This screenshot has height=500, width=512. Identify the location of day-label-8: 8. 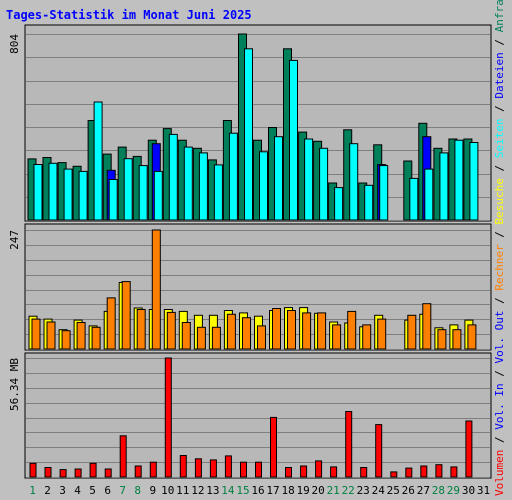
(137, 490).